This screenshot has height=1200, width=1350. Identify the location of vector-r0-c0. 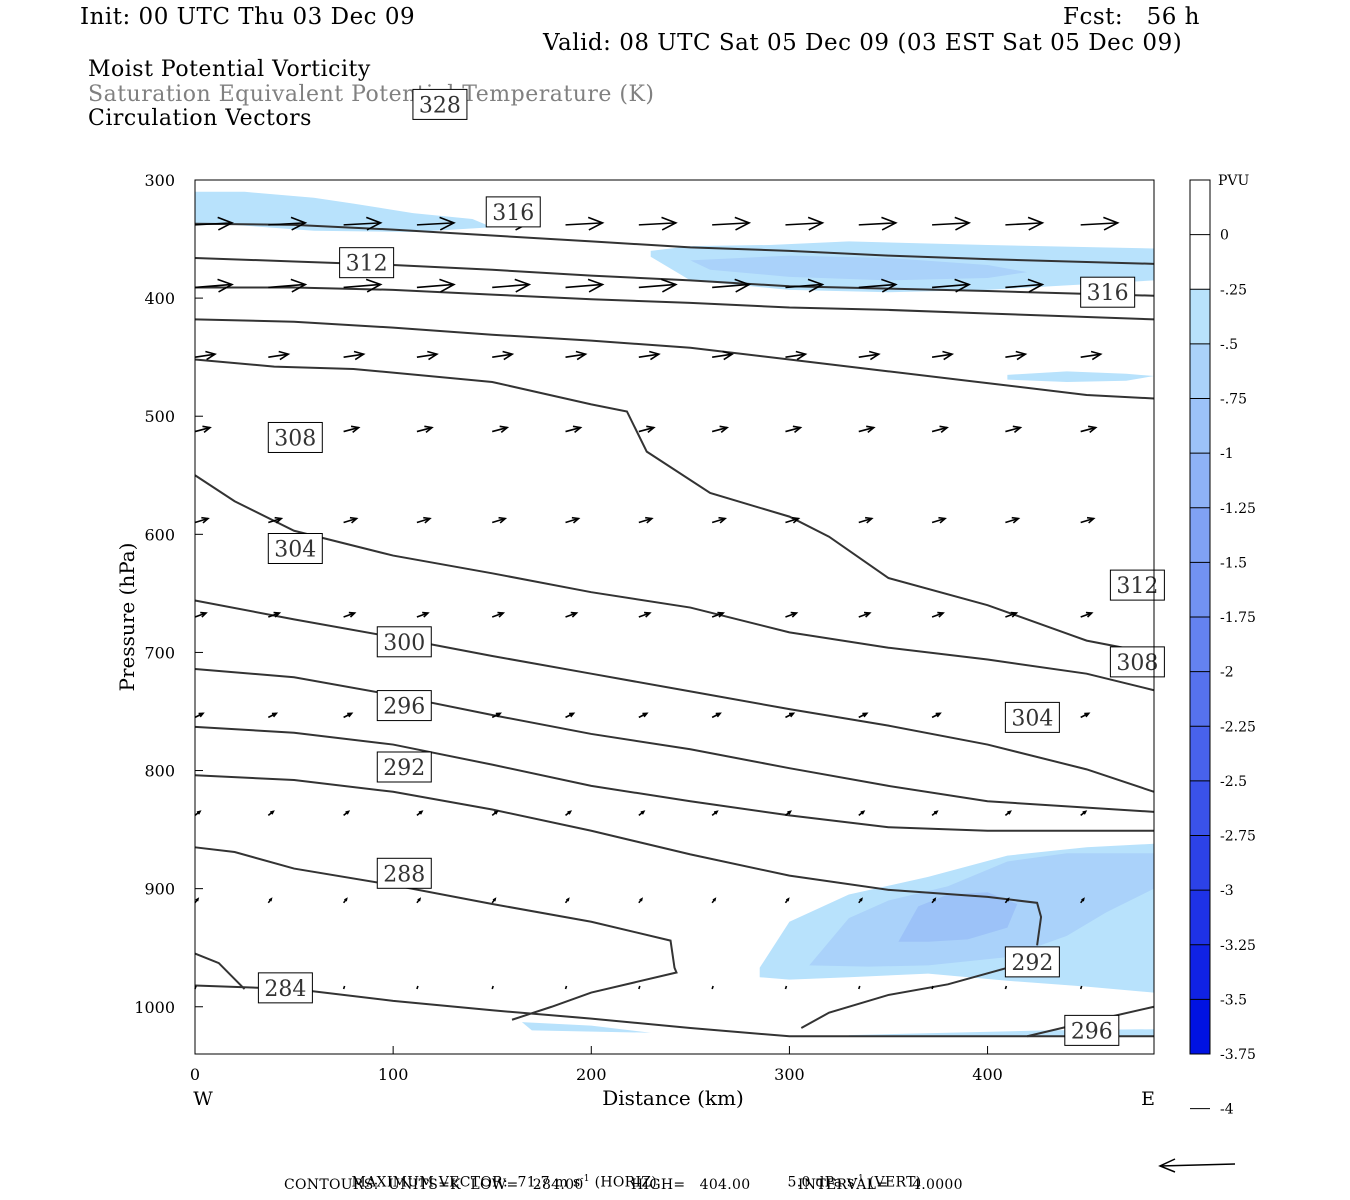
(214, 223).